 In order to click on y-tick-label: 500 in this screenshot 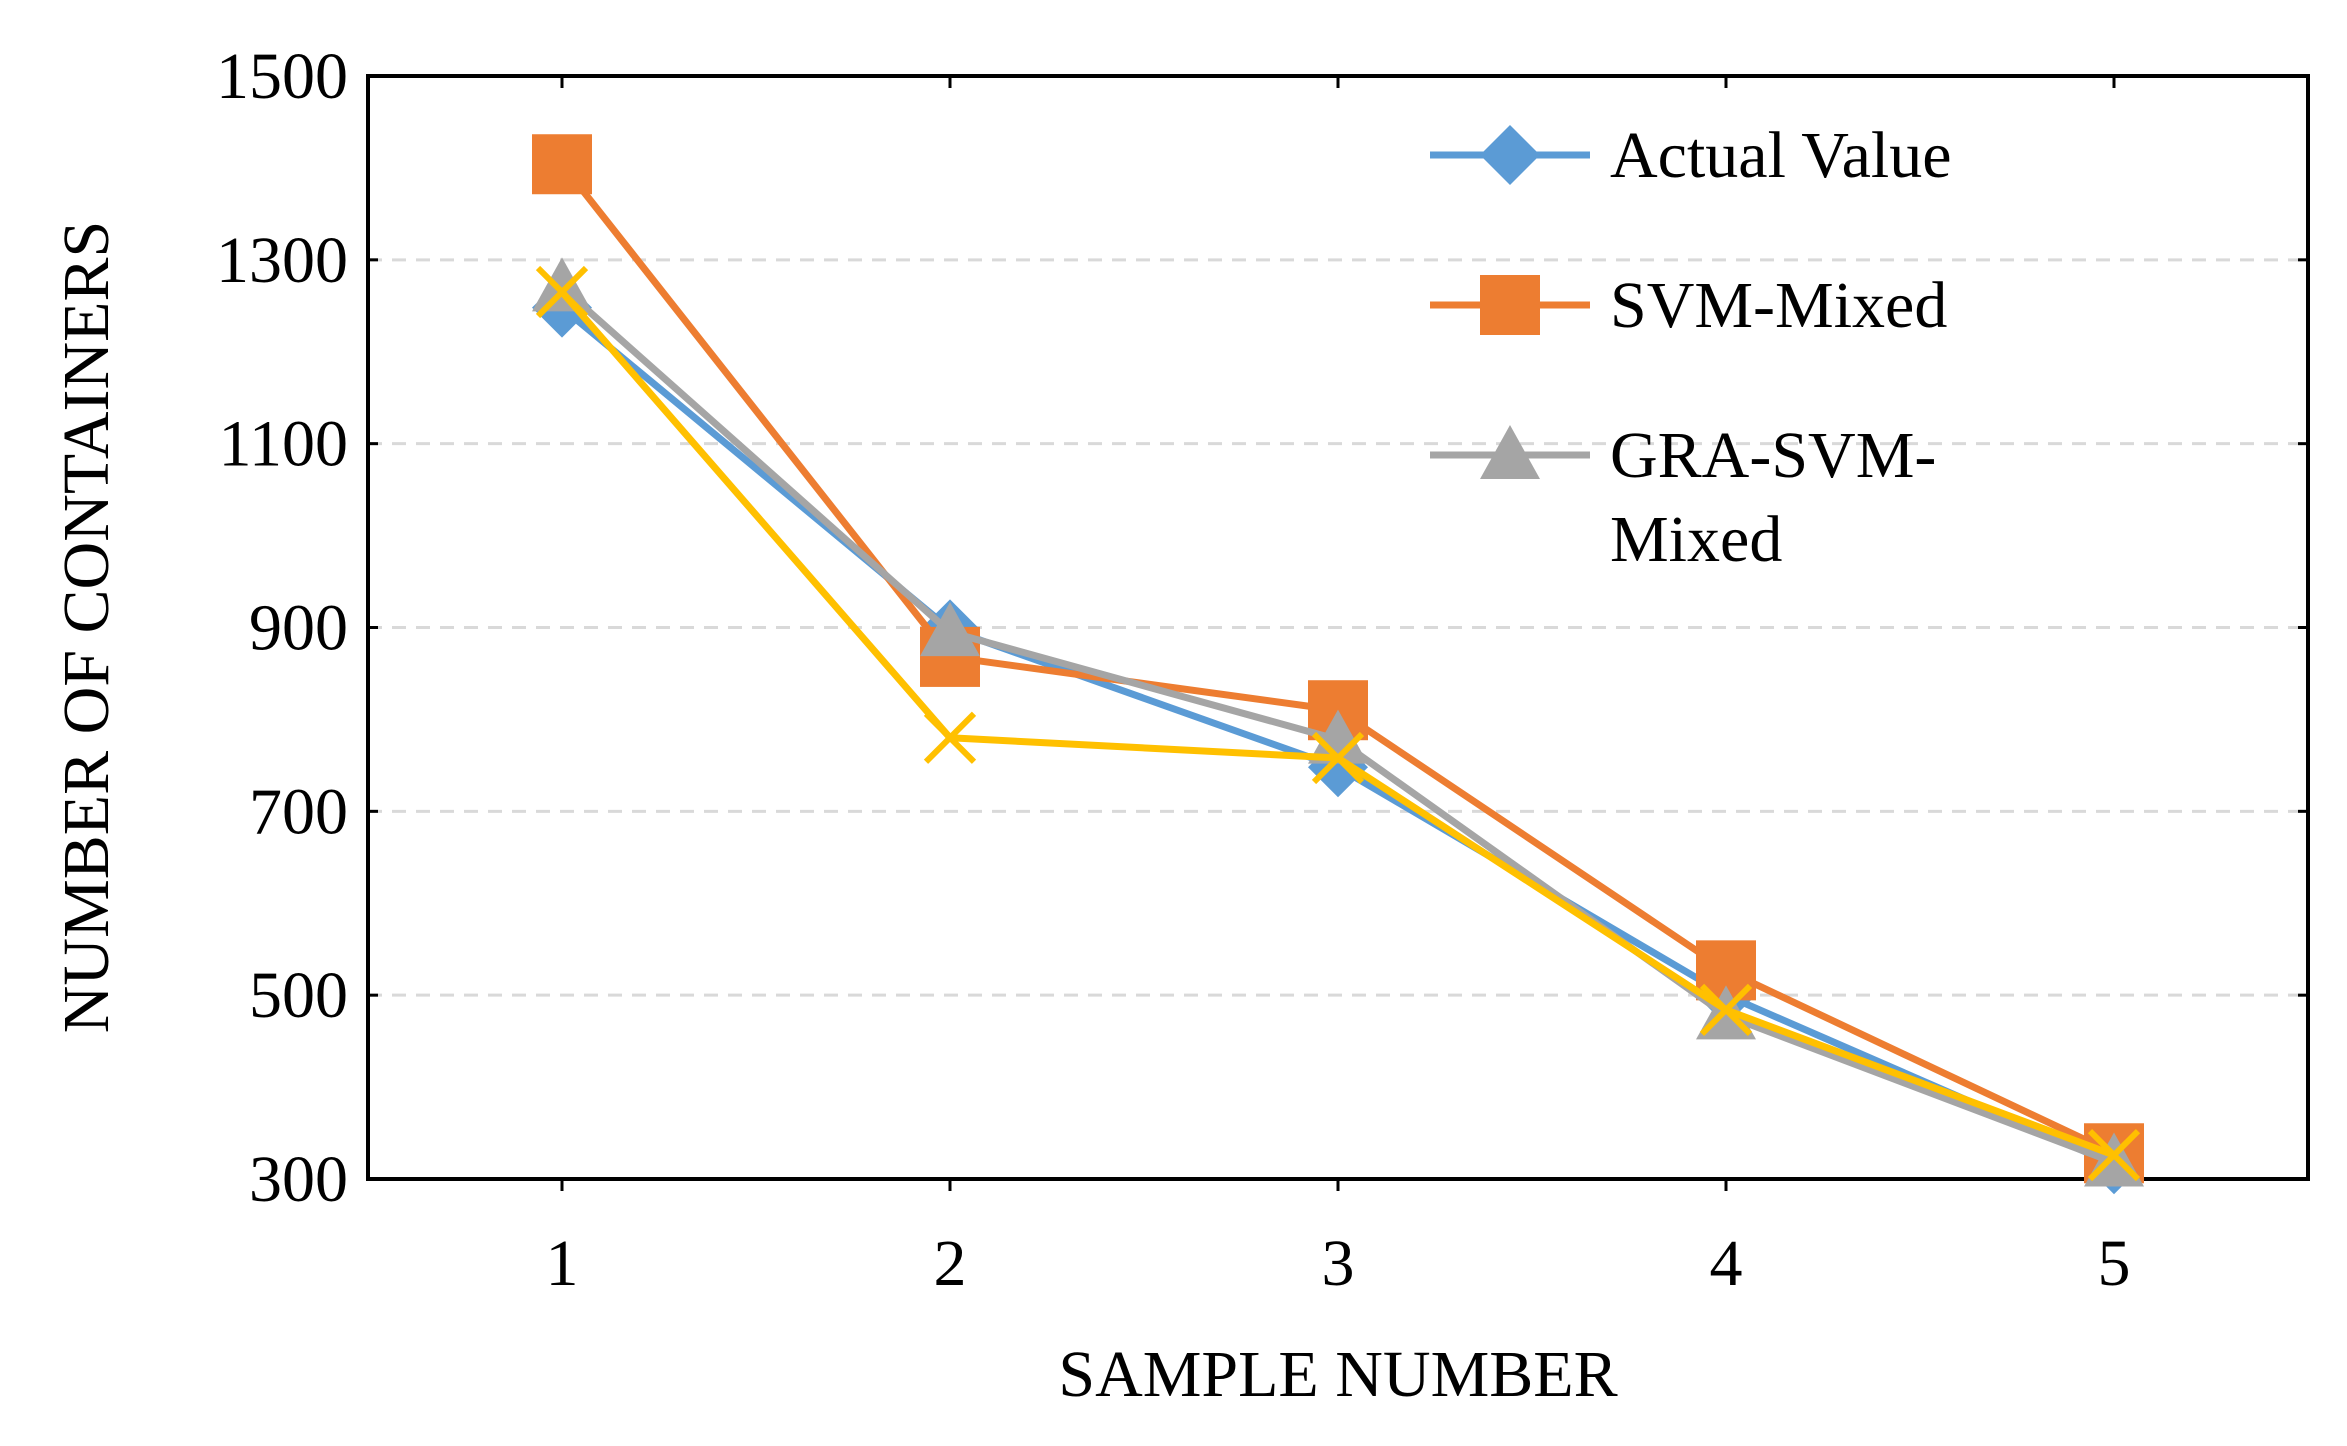, I will do `click(298, 995)`.